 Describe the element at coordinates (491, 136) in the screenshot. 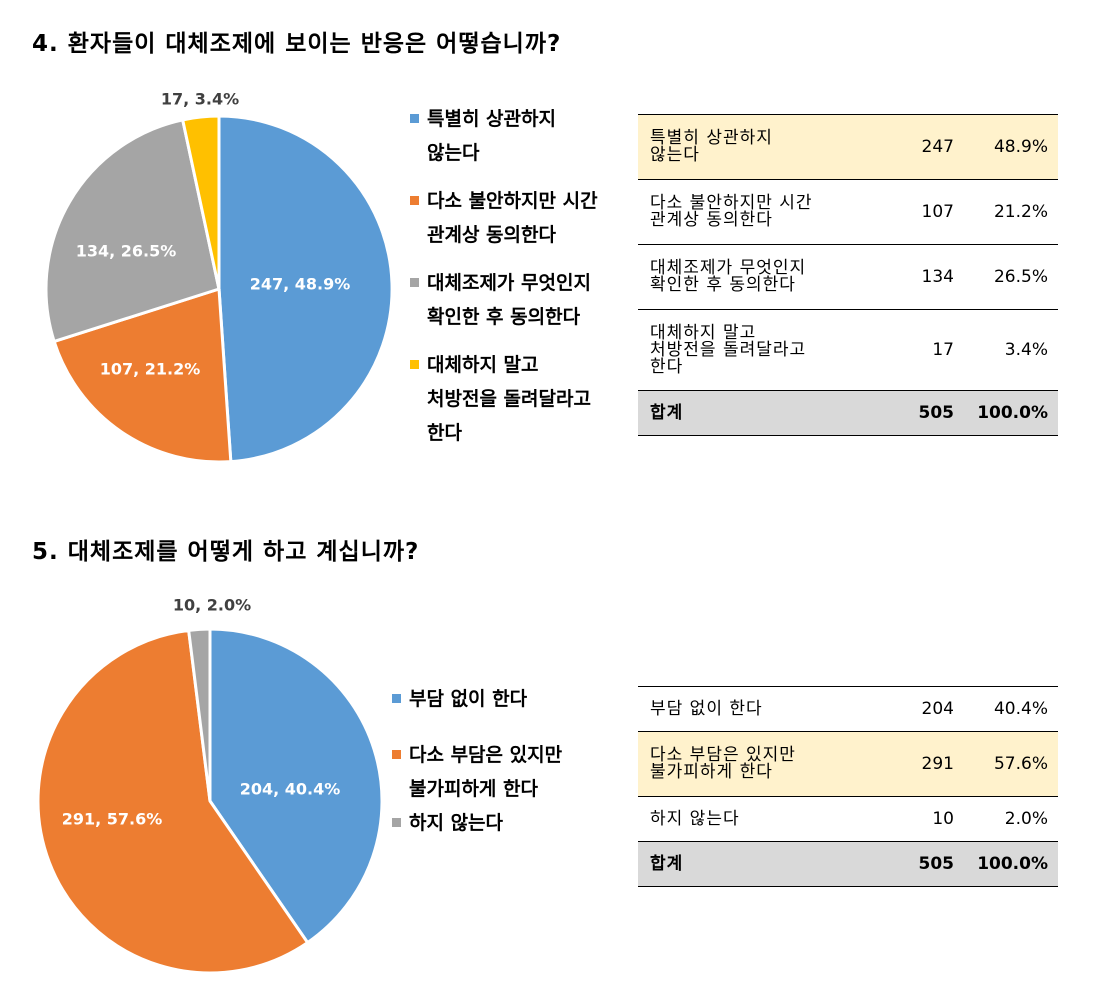

I see `legend-label: 특별히 상관하지 않는다` at that location.